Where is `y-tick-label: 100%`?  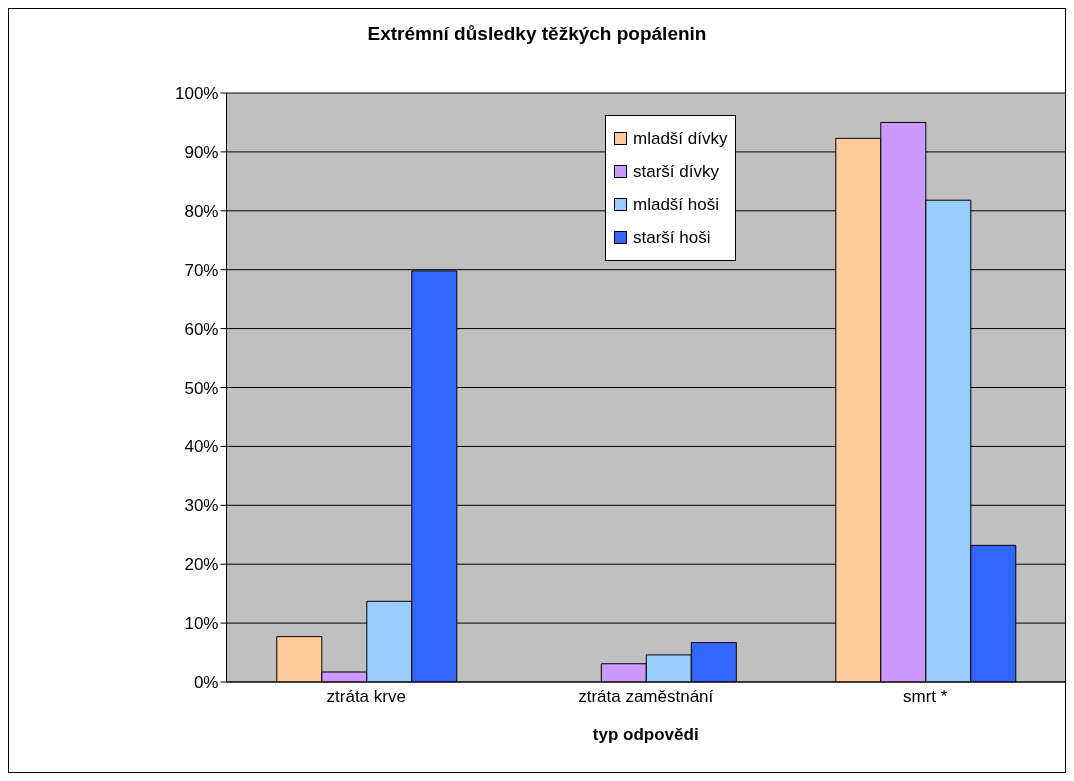
y-tick-label: 100% is located at coordinates (197, 94).